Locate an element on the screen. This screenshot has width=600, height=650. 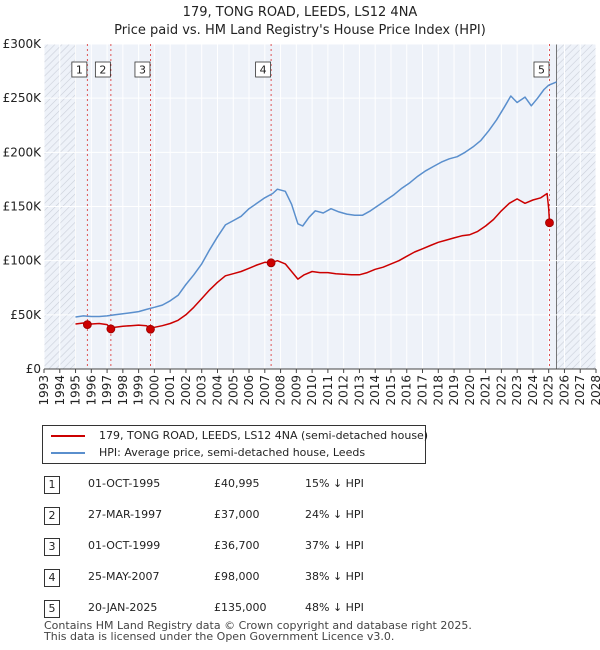
y-tick-label: £250K is located at coordinates (23, 98).